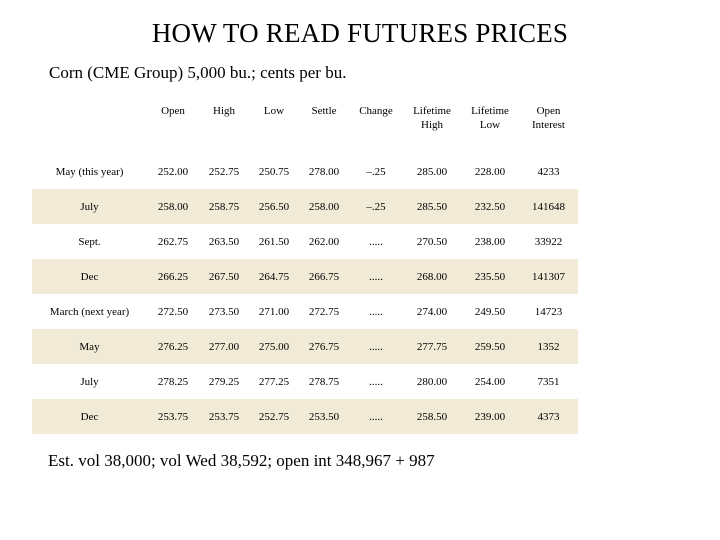  Describe the element at coordinates (173, 206) in the screenshot. I see `cell-open: 258.00` at that location.